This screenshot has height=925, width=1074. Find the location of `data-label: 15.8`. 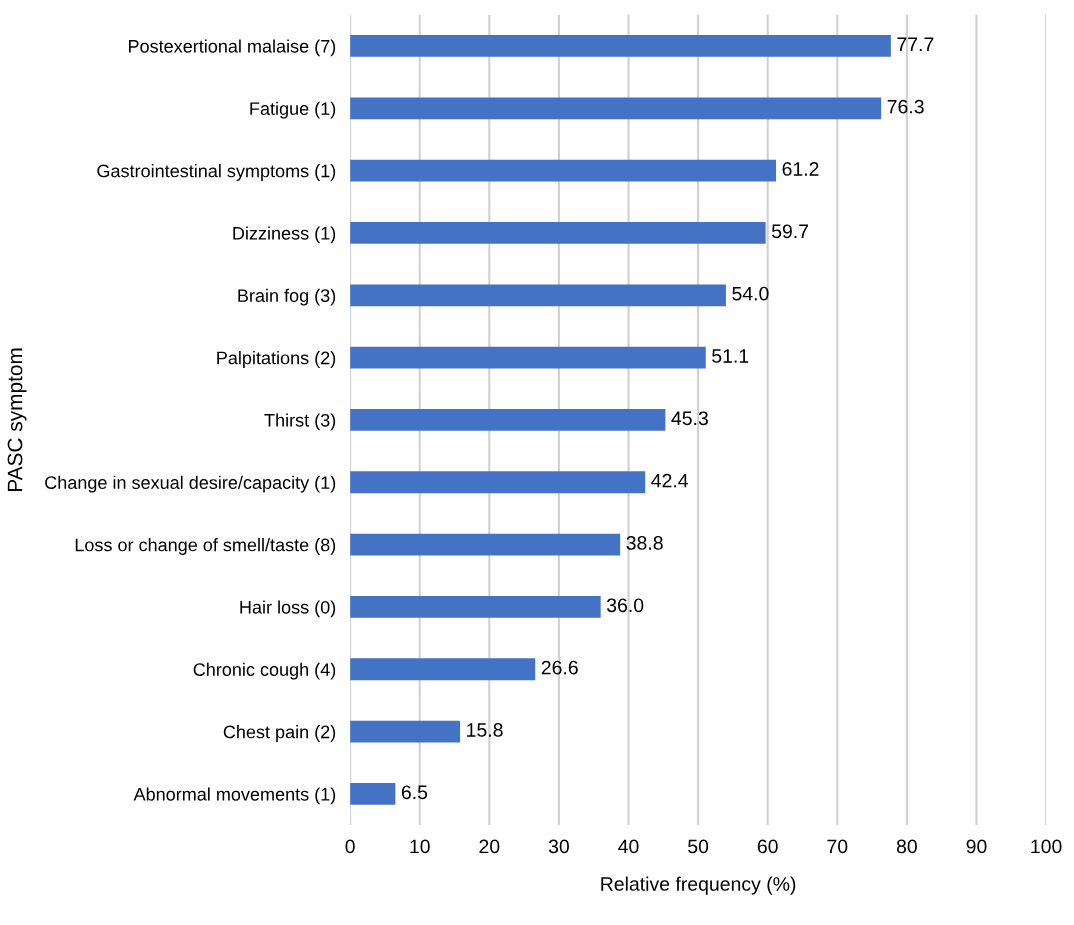

data-label: 15.8 is located at coordinates (485, 730).